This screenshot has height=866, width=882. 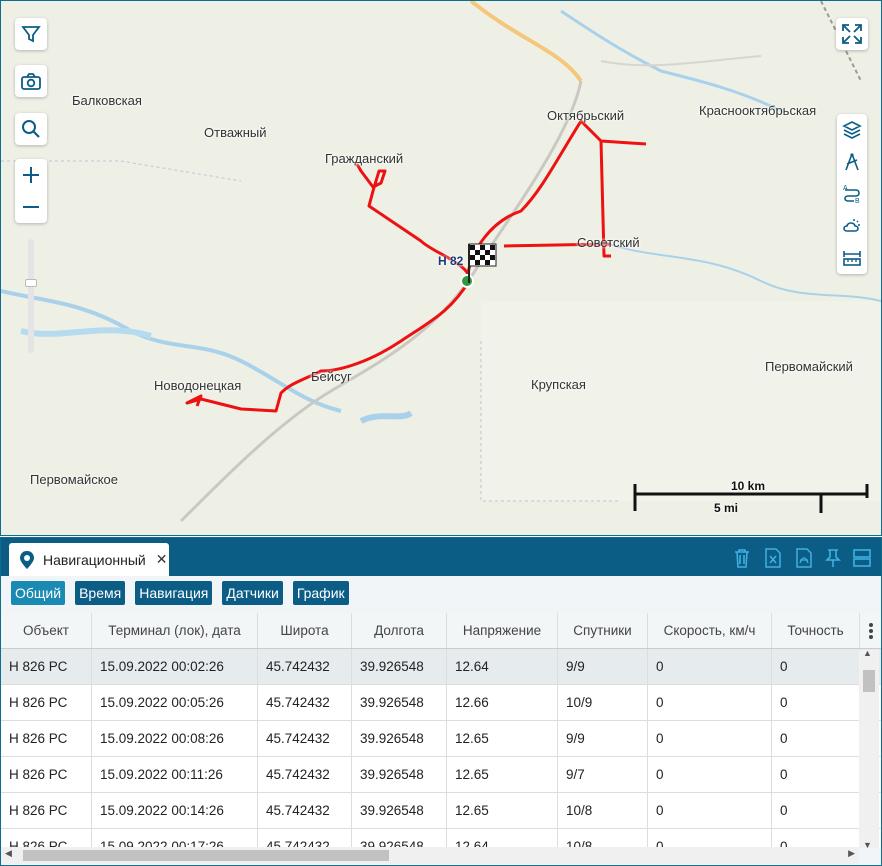 What do you see at coordinates (206, 855) in the screenshot?
I see `horizontal-scroll-thumb` at bounding box center [206, 855].